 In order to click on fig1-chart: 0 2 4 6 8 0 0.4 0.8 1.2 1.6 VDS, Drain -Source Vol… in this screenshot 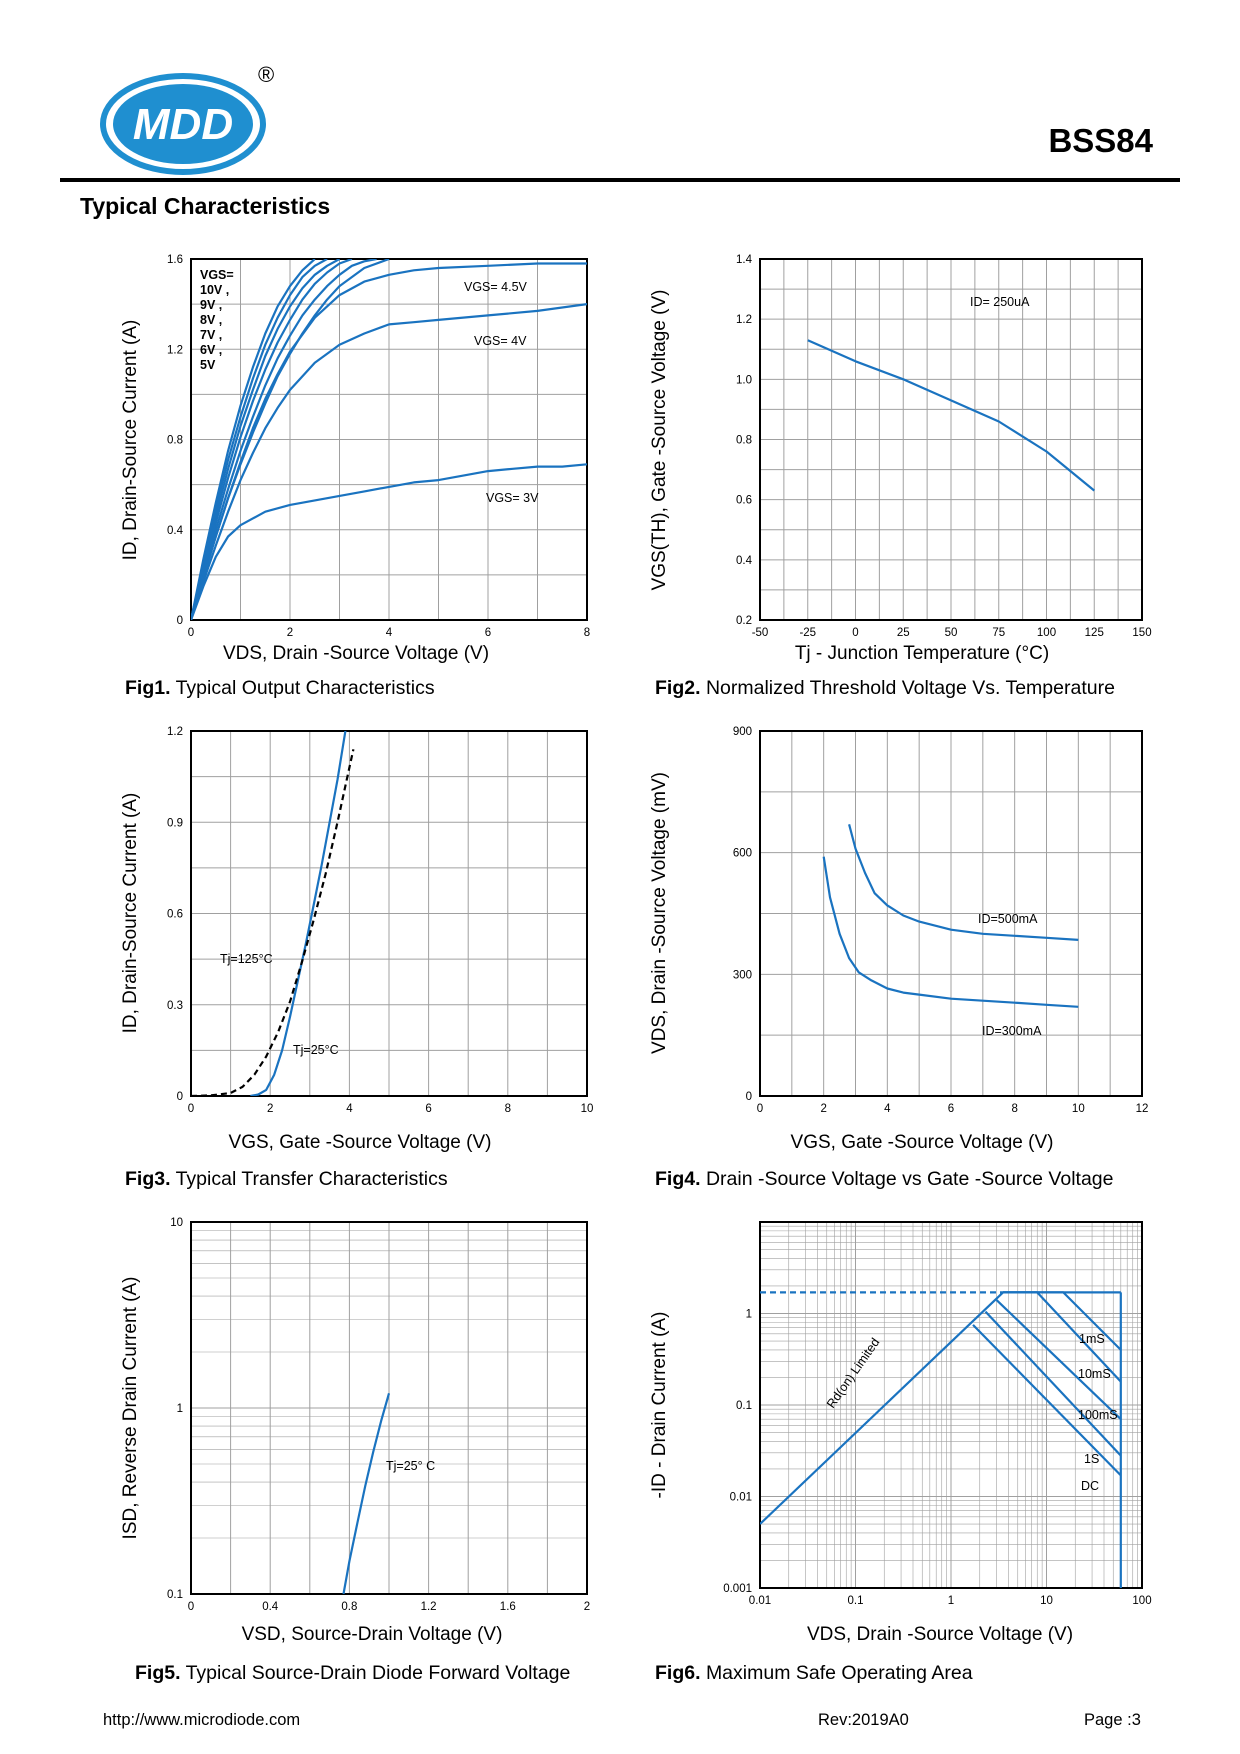, I will do `click(355, 459)`.